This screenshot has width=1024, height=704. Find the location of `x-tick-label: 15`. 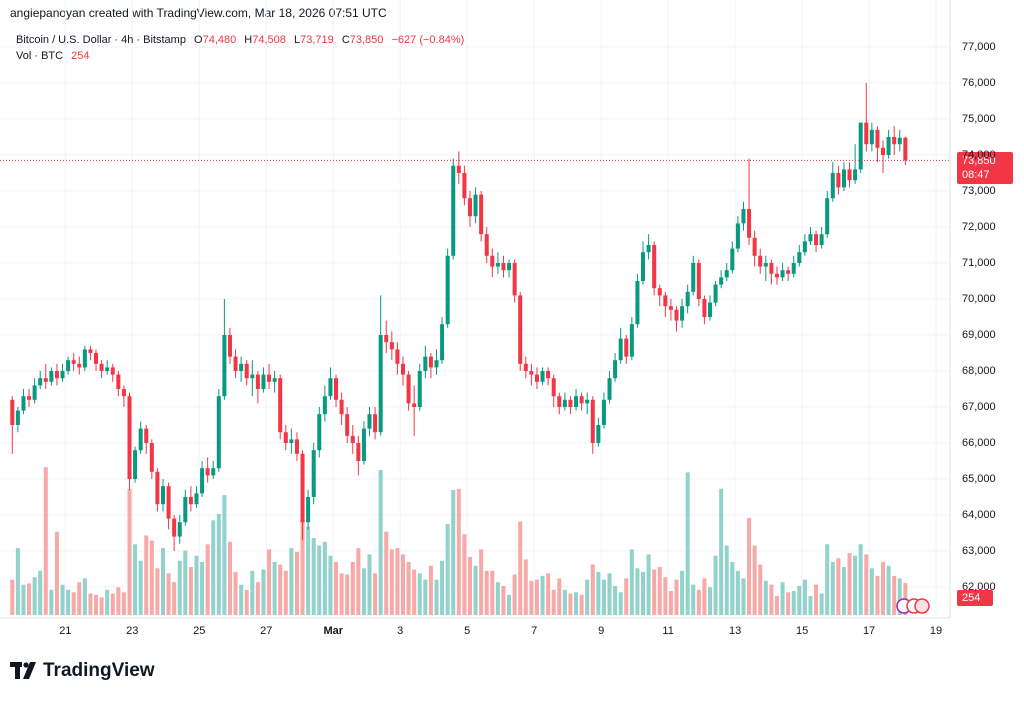

x-tick-label: 15 is located at coordinates (802, 631).